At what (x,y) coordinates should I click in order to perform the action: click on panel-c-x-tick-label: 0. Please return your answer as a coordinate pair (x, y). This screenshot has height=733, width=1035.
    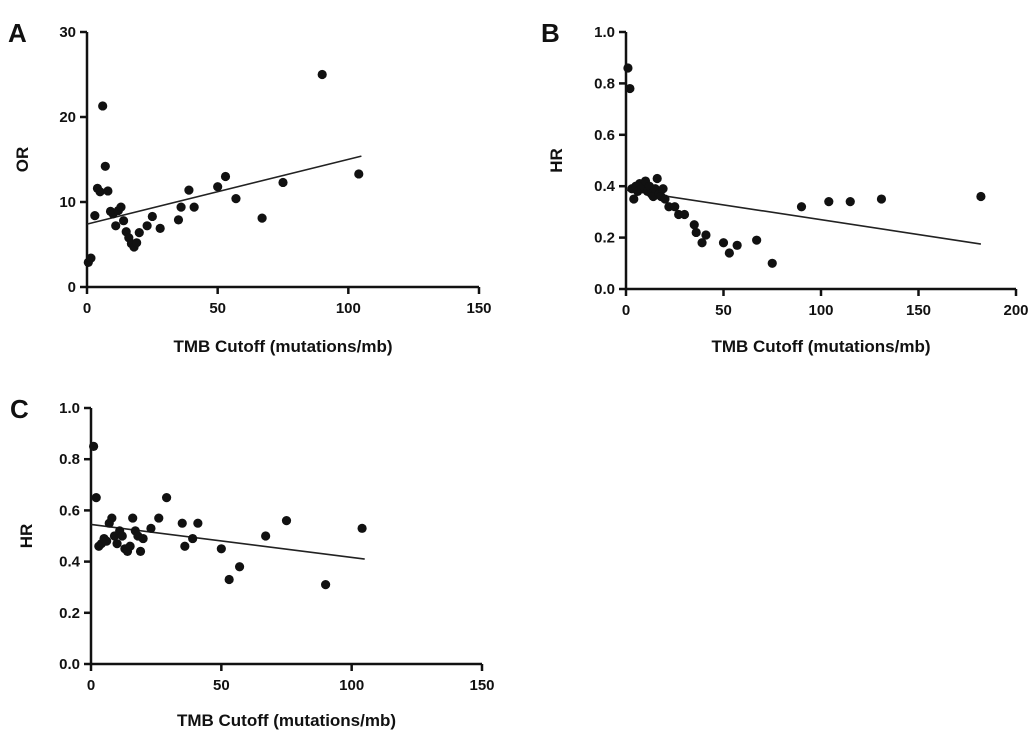
    Looking at the image, I should click on (91, 685).